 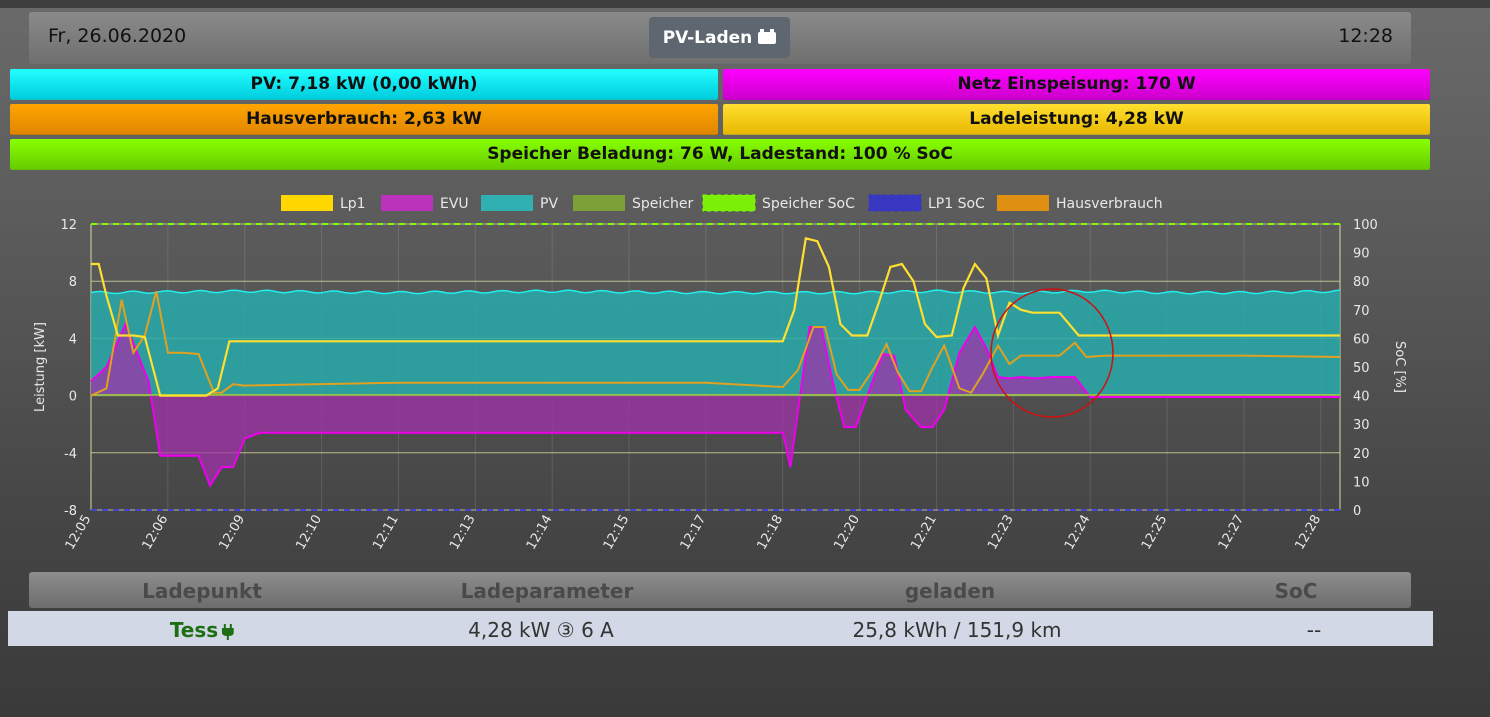 I want to click on y2-tick-label: 60, so click(x=1361, y=339).